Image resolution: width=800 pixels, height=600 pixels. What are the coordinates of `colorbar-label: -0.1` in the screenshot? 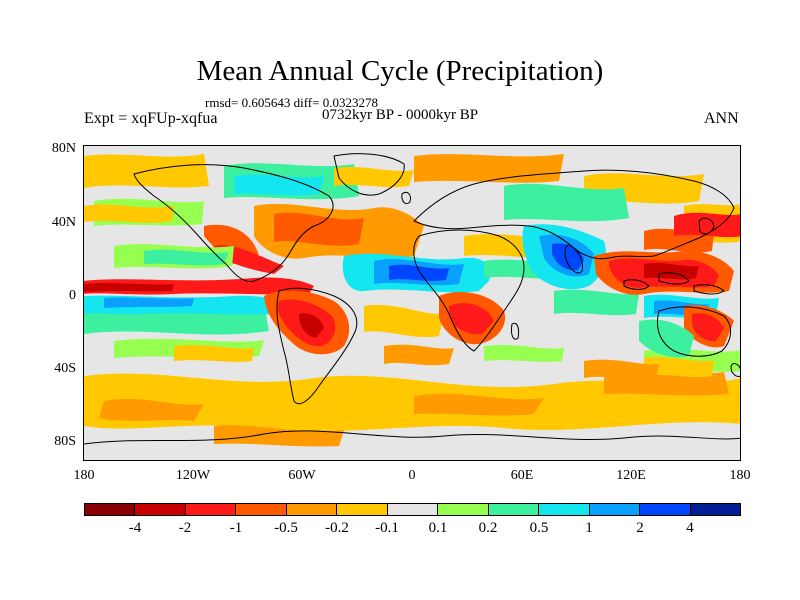 It's located at (387, 528).